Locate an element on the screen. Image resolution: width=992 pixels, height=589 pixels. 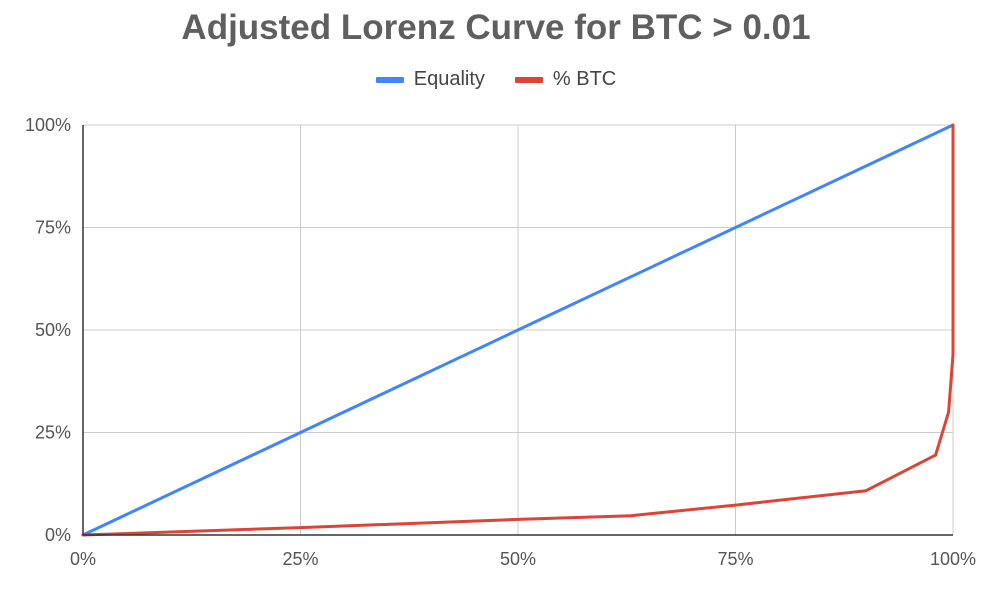
legend-label-equality: Equality is located at coordinates (449, 79).